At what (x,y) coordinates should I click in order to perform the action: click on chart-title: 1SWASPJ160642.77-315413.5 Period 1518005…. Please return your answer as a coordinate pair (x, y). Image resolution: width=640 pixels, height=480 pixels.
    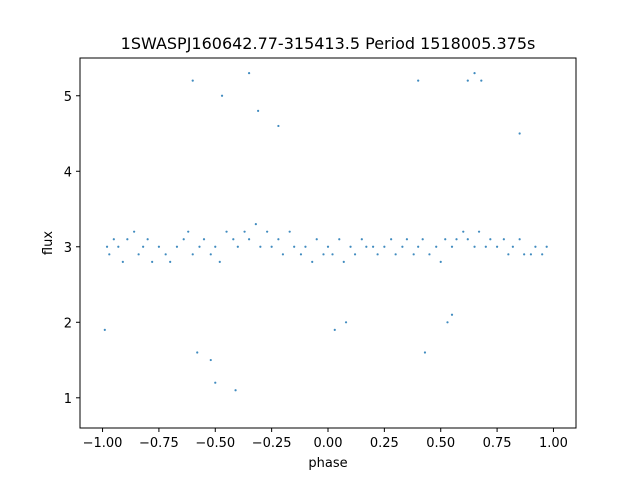
    Looking at the image, I should click on (328, 43).